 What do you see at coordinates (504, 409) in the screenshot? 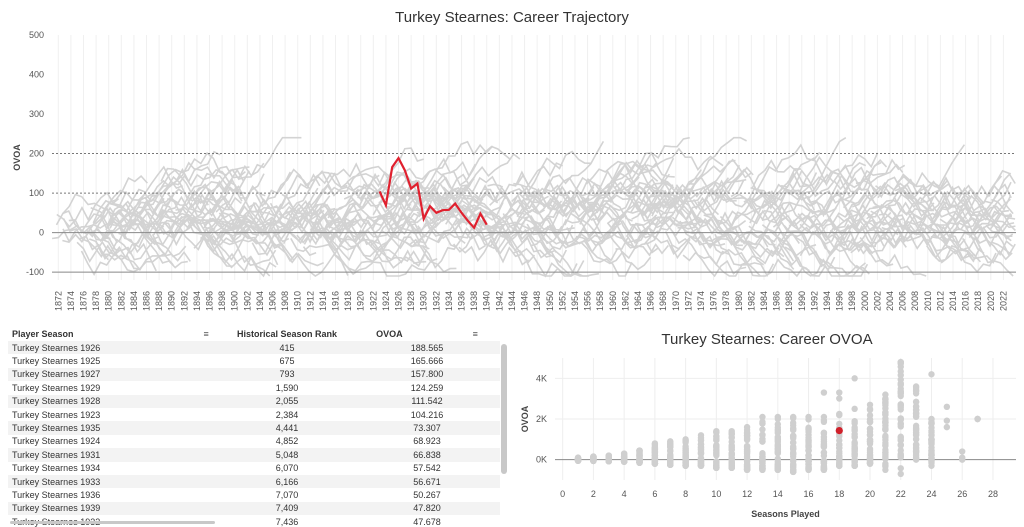
I see `table-scrollbar` at bounding box center [504, 409].